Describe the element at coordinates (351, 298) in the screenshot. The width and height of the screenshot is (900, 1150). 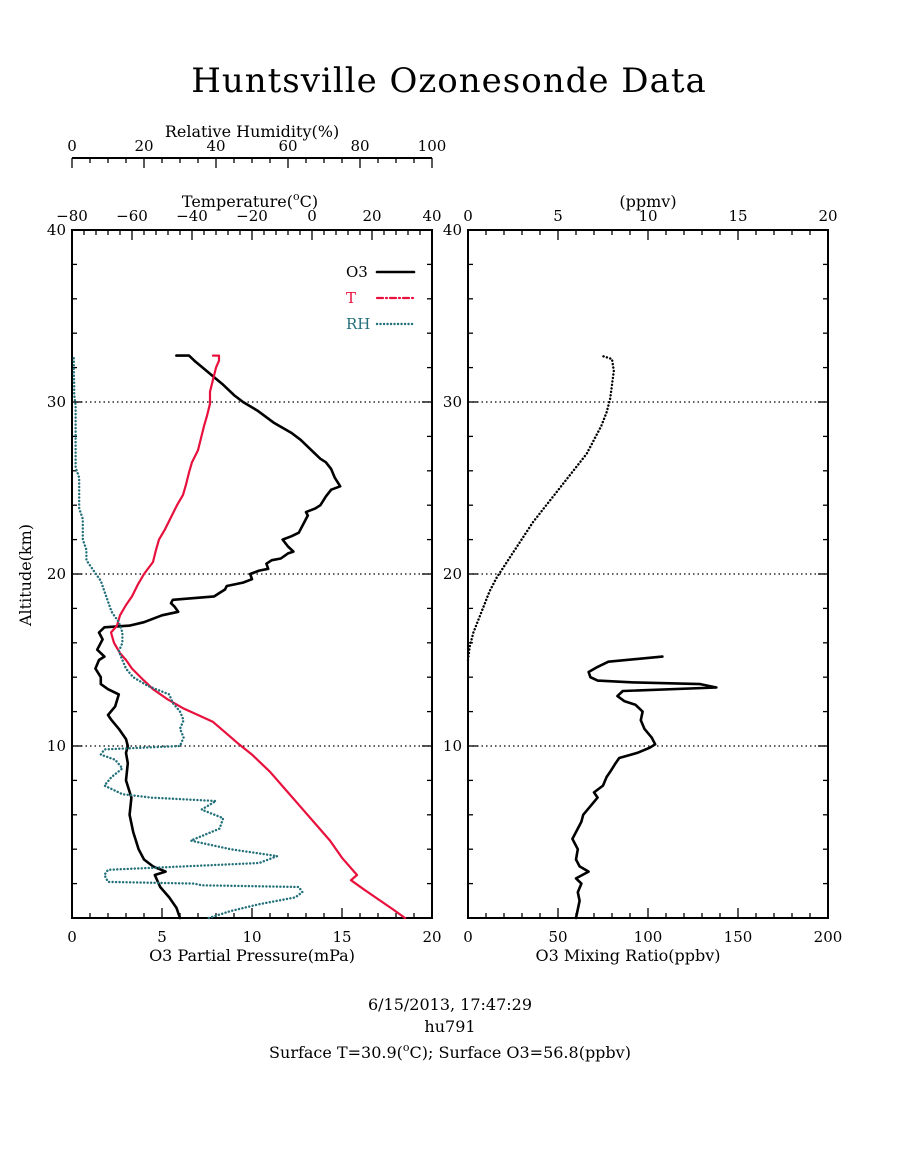
I see `legend-label-temperature: T` at that location.